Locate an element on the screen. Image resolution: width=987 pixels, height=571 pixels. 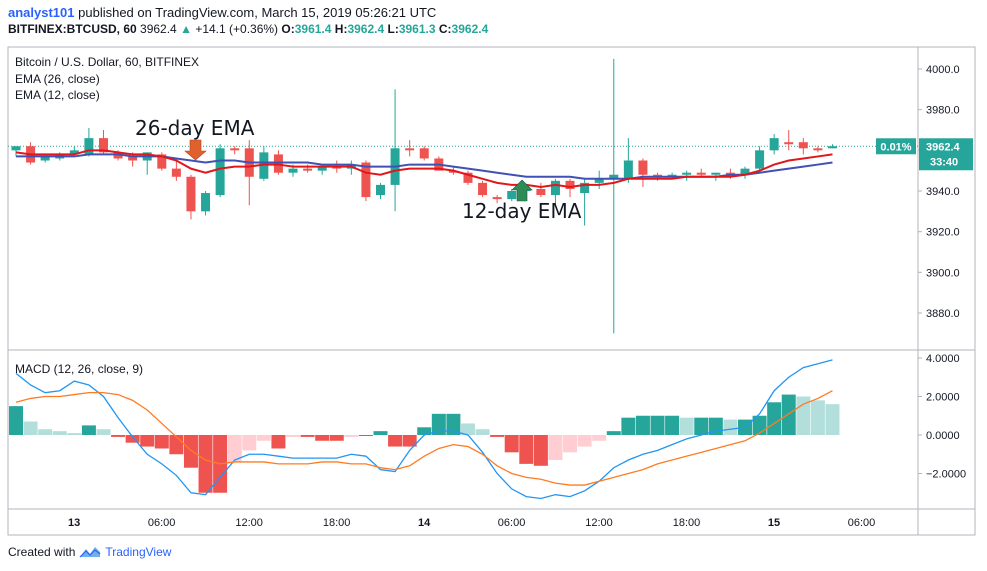
macd-axis: 4.0000 2.0000 0.0000 −2.0000 is located at coordinates (942, 417).